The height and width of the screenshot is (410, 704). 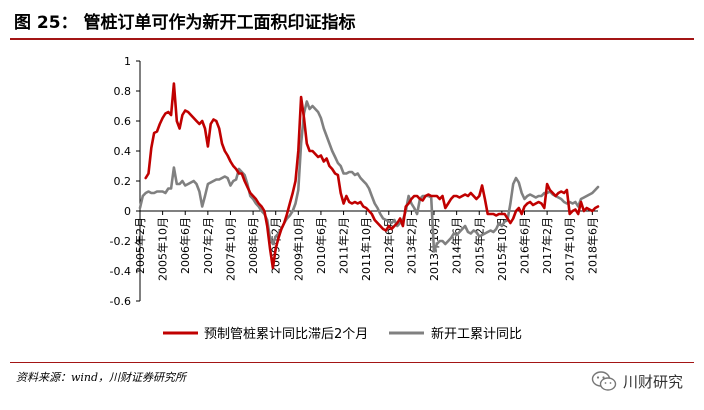 I want to click on x-tick-label: 2017年10月, so click(x=570, y=249).